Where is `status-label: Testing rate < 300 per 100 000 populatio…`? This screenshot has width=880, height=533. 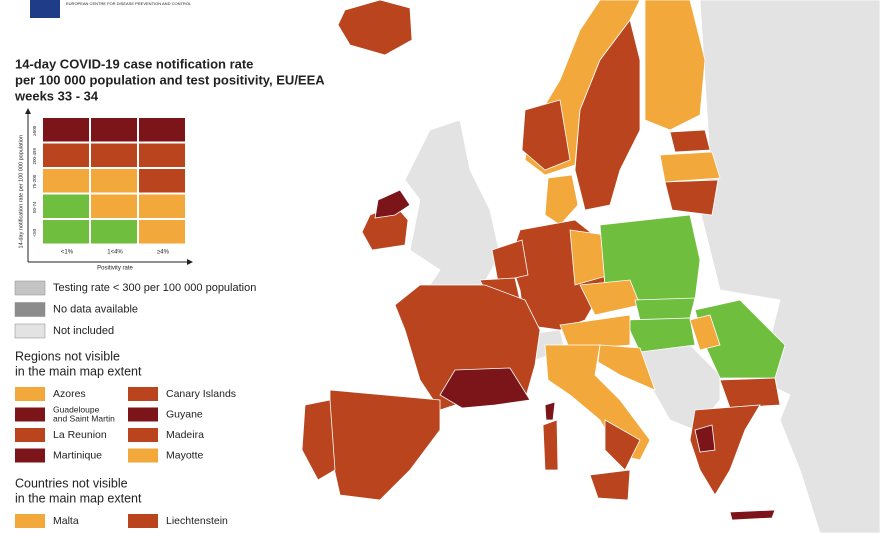
status-label: Testing rate < 300 per 100 000 populatio… is located at coordinates (154, 288).